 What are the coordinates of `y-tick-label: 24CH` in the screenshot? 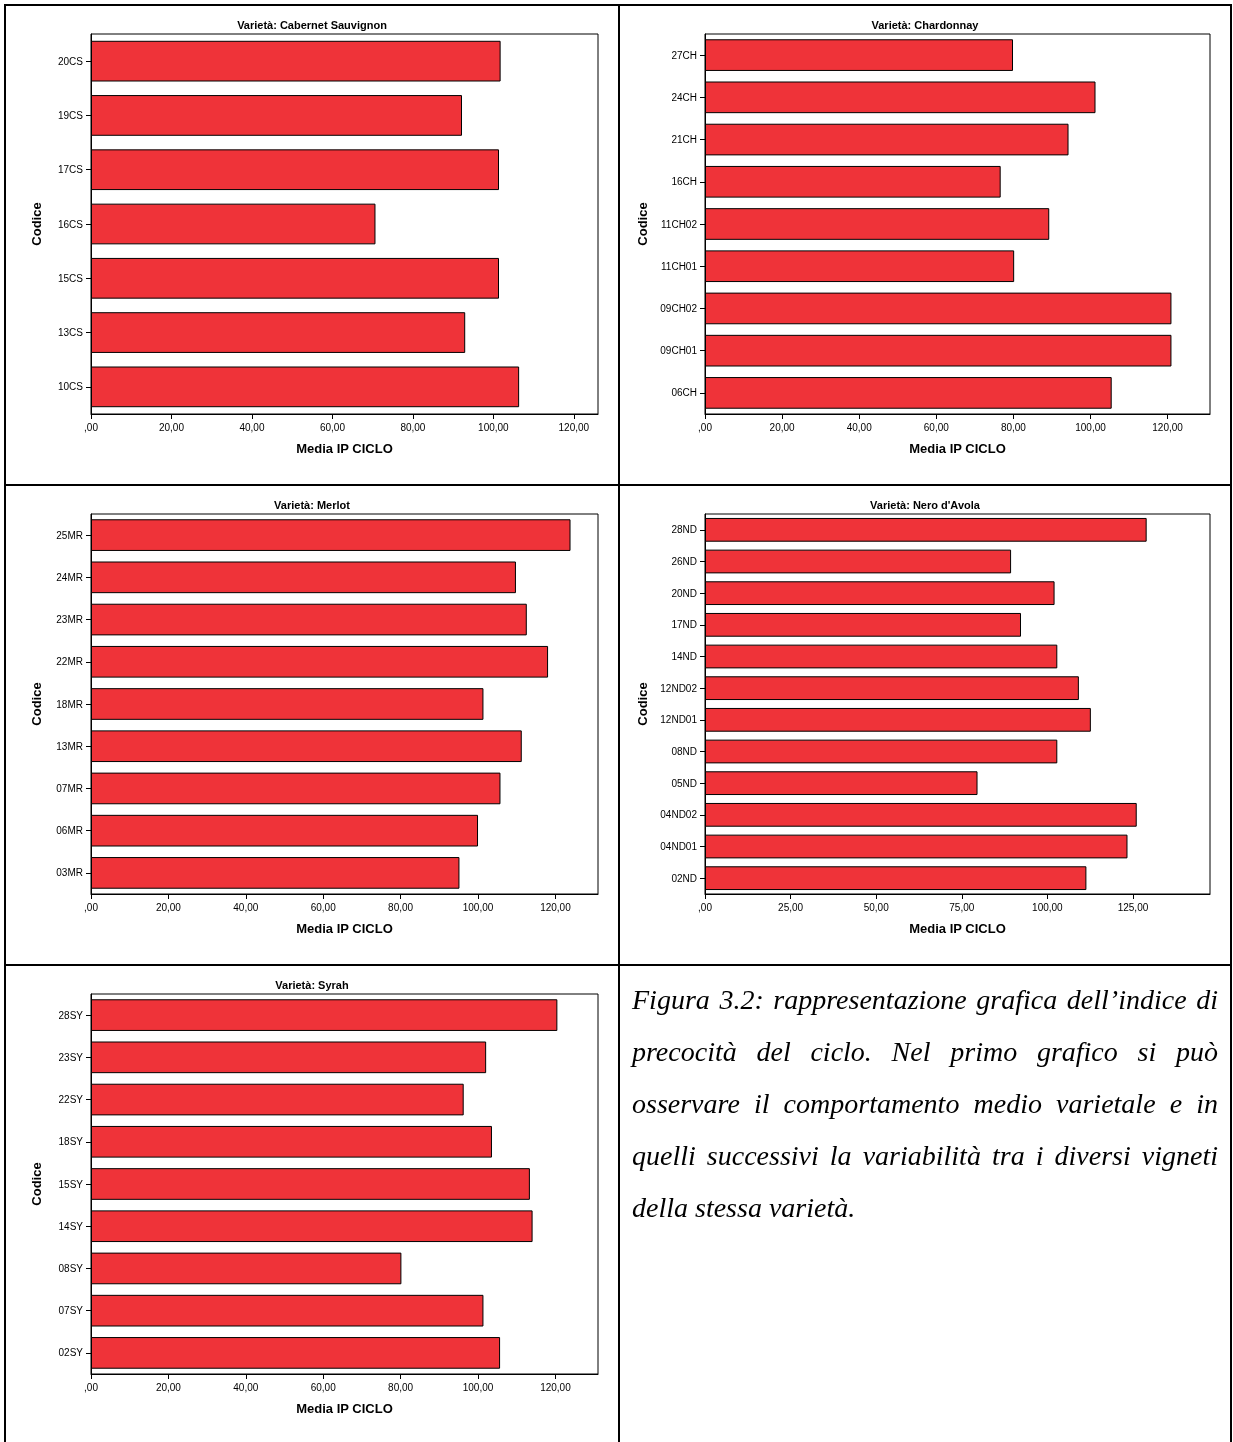 It's located at (684, 97).